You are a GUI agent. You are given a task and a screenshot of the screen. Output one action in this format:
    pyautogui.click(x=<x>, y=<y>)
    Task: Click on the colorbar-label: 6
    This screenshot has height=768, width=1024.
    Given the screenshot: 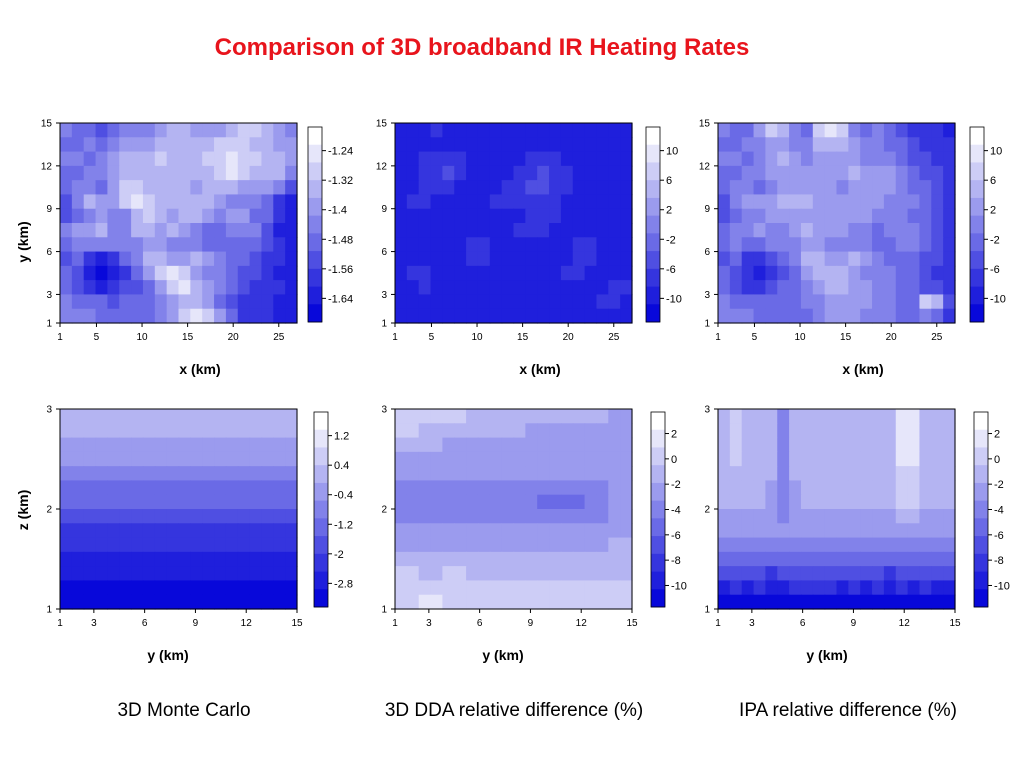 What is the action you would take?
    pyautogui.click(x=993, y=181)
    